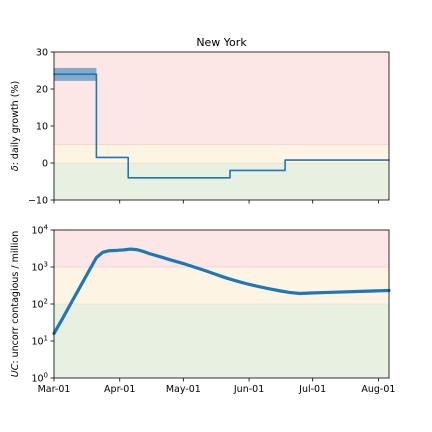 The height and width of the screenshot is (432, 432). I want to click on y-tick-label: 10¹, so click(39, 340).